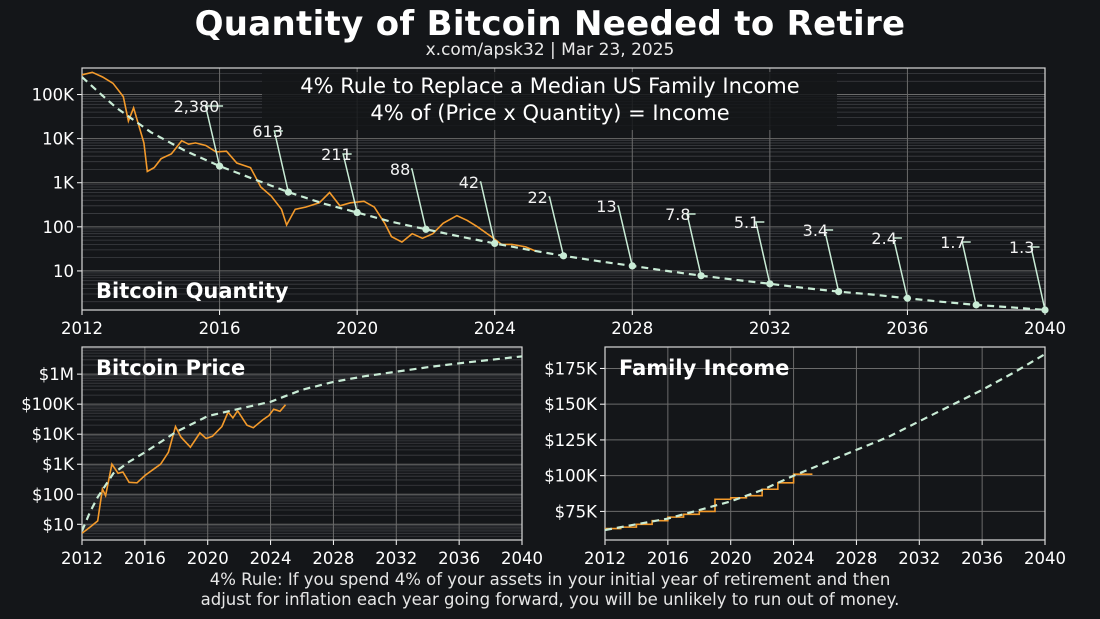 The image size is (1100, 619). What do you see at coordinates (704, 368) in the screenshot?
I see `panel-label: Family Income` at bounding box center [704, 368].